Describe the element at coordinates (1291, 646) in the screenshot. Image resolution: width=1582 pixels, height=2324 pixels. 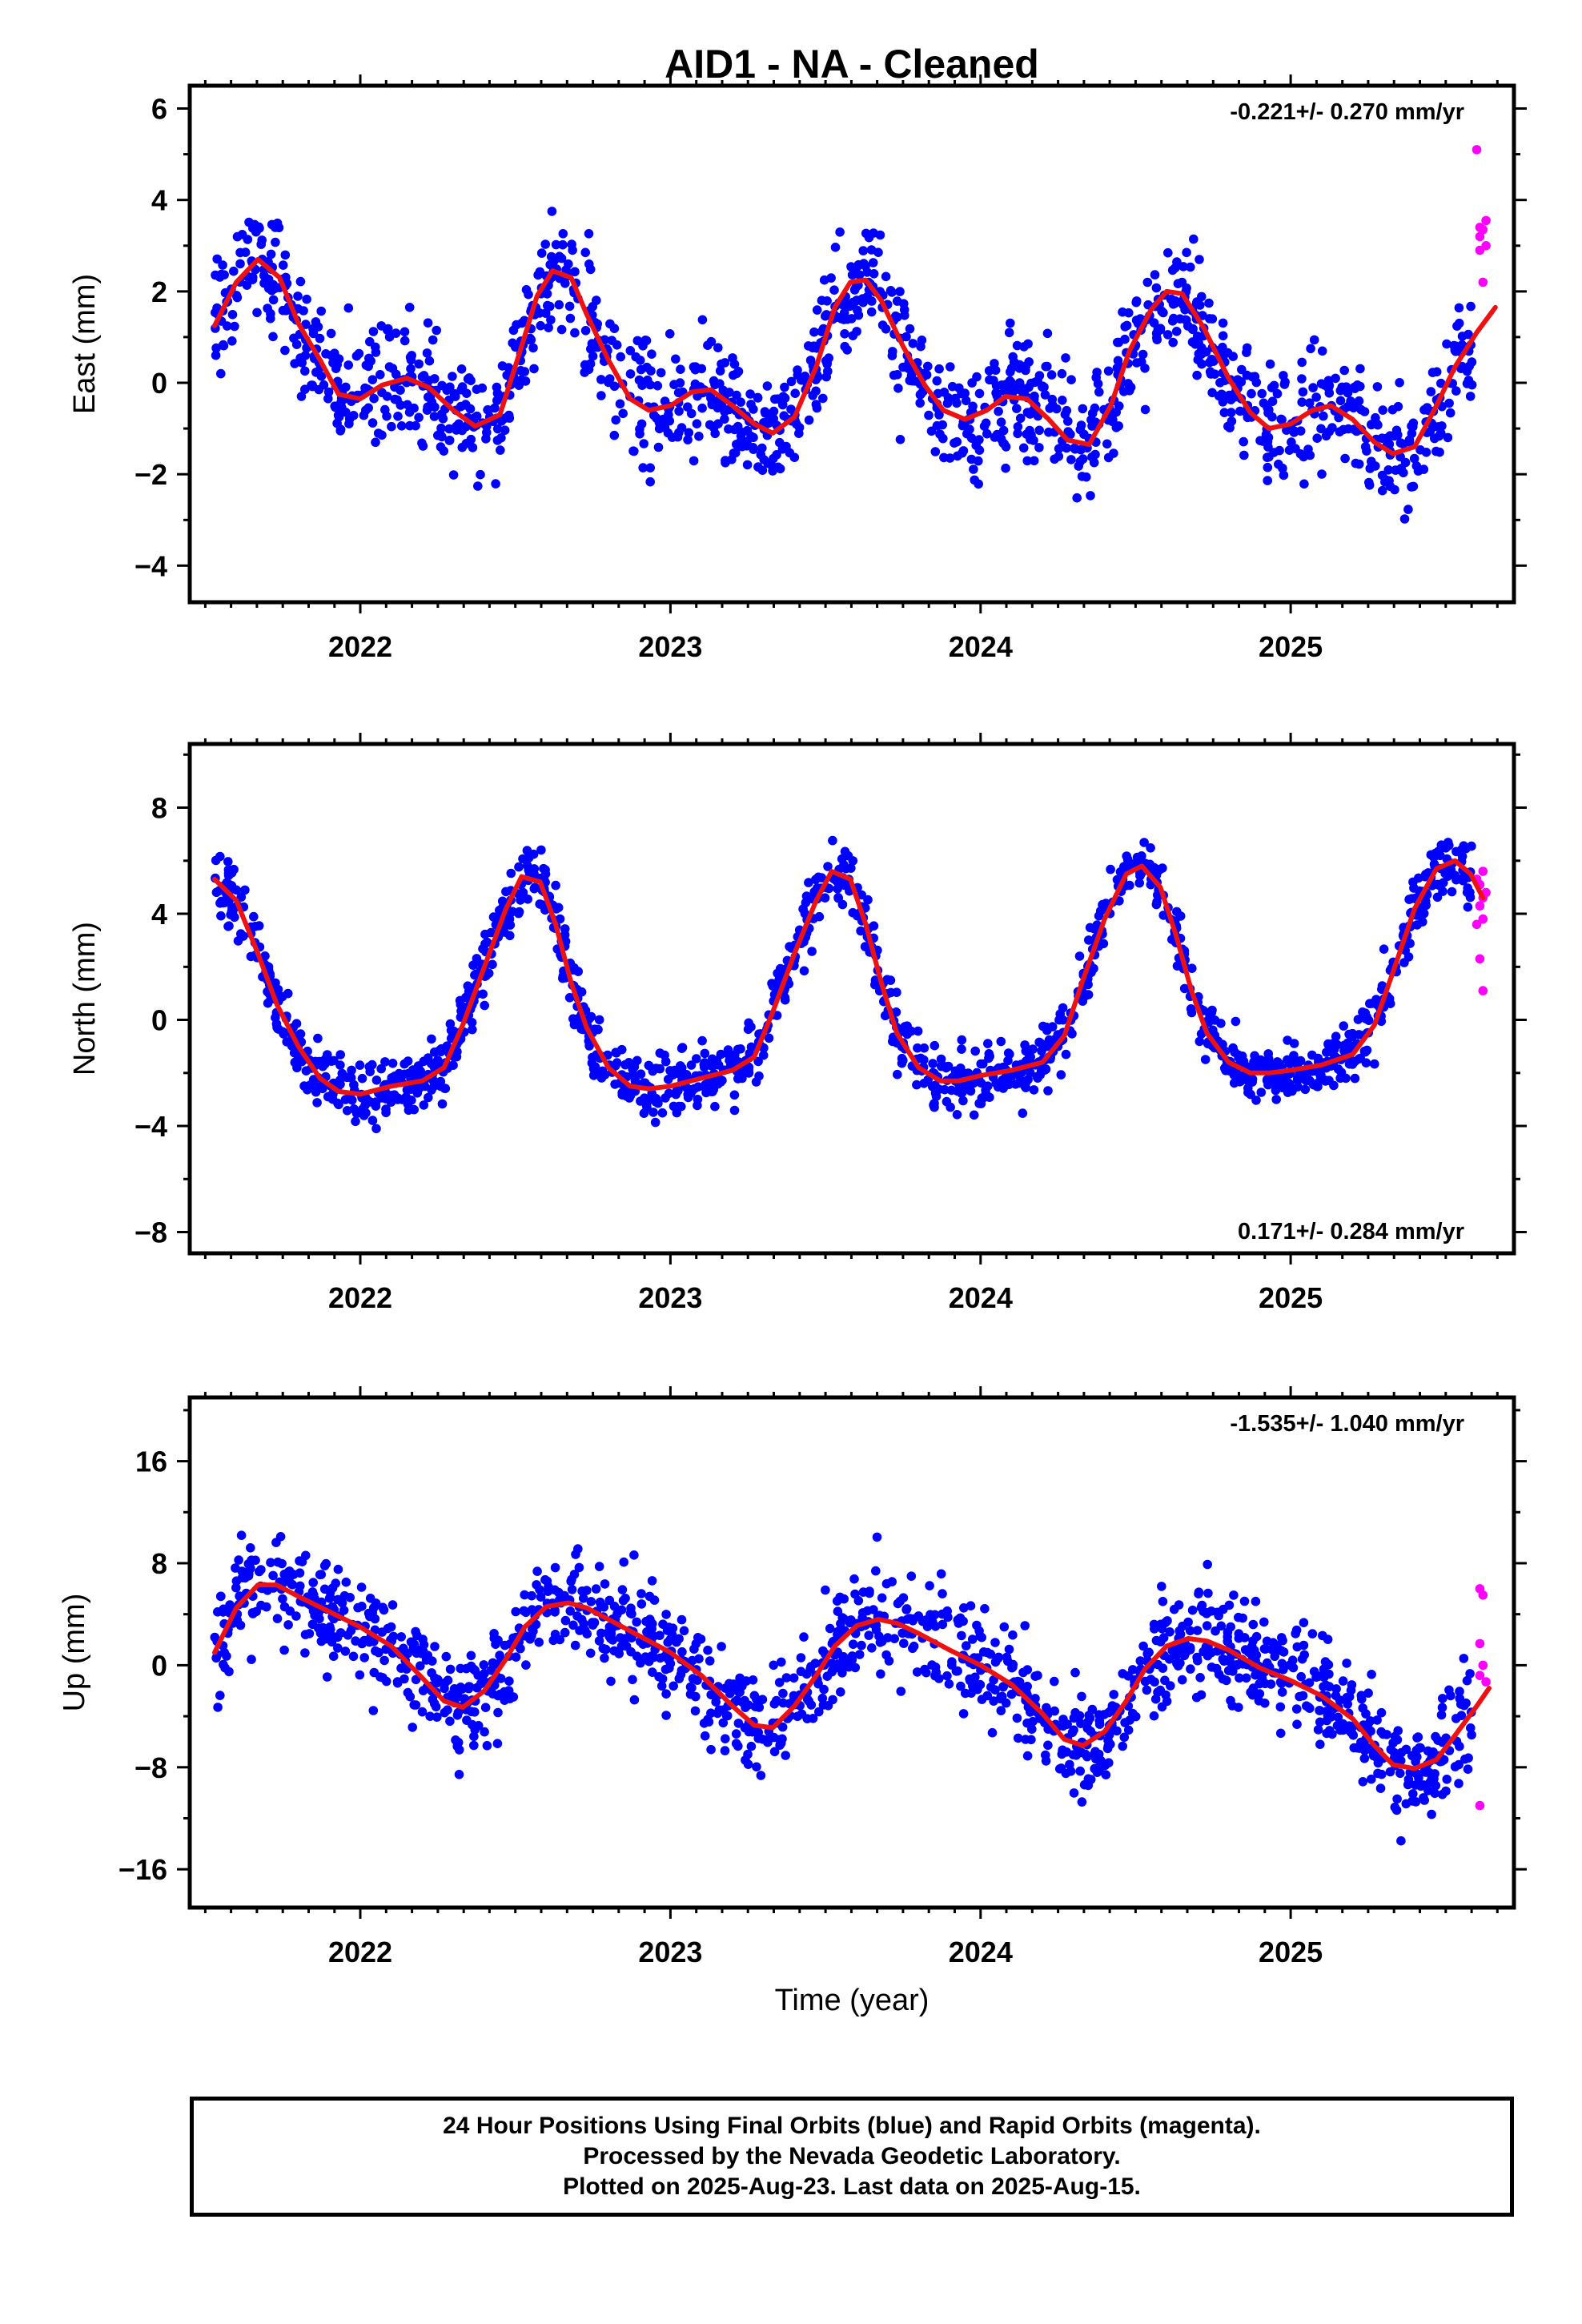
I see `east-x-tick-label: 2025` at that location.